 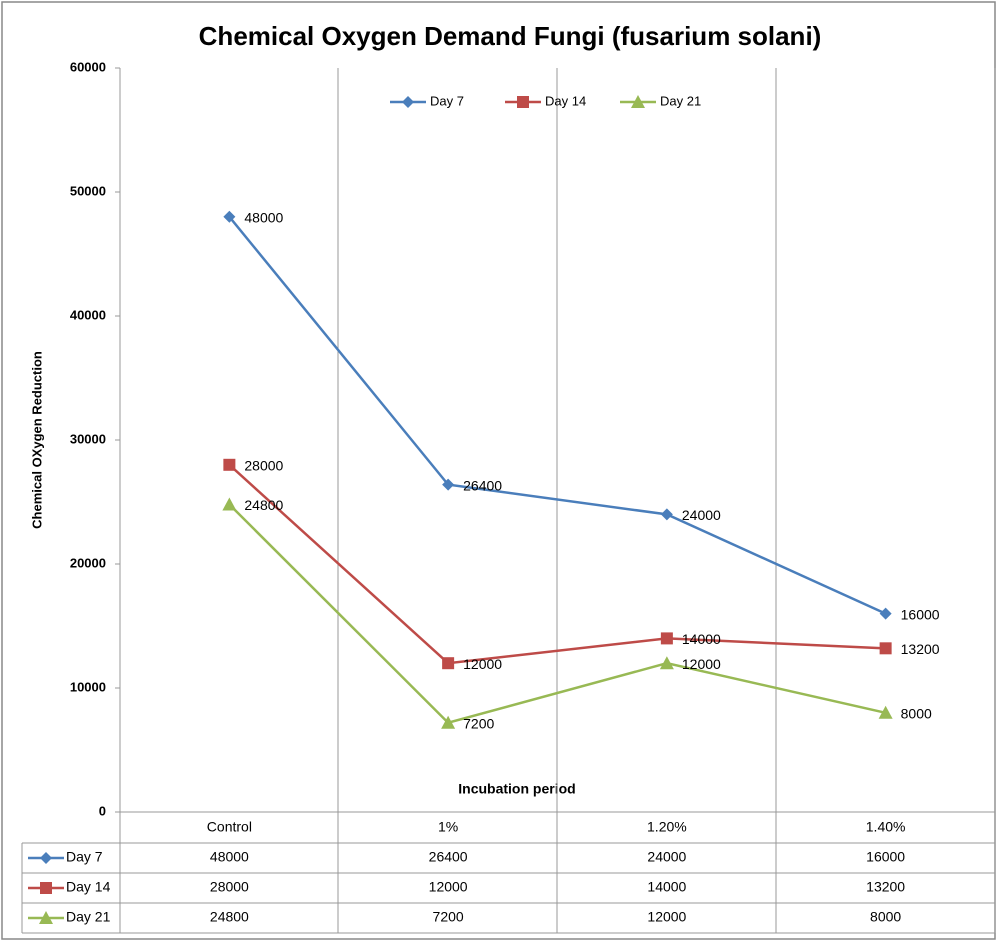 What do you see at coordinates (263, 218) in the screenshot?
I see `data-label: 48000` at bounding box center [263, 218].